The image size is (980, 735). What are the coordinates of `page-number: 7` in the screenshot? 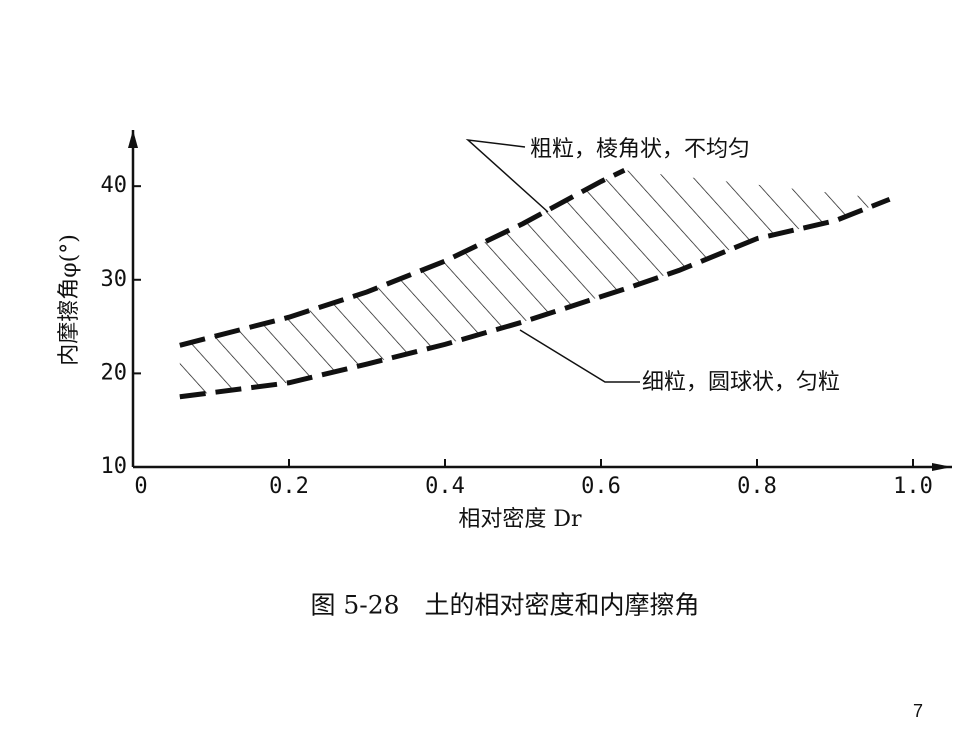 It's located at (918, 711).